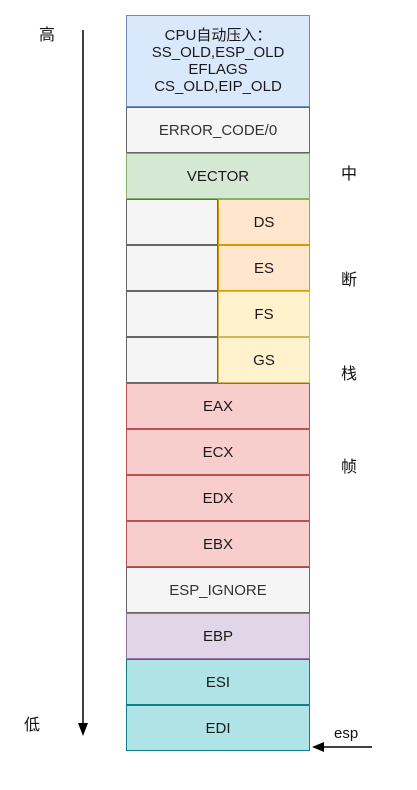 The image size is (417, 790). Describe the element at coordinates (264, 314) in the screenshot. I see `fs-box: FS` at that location.